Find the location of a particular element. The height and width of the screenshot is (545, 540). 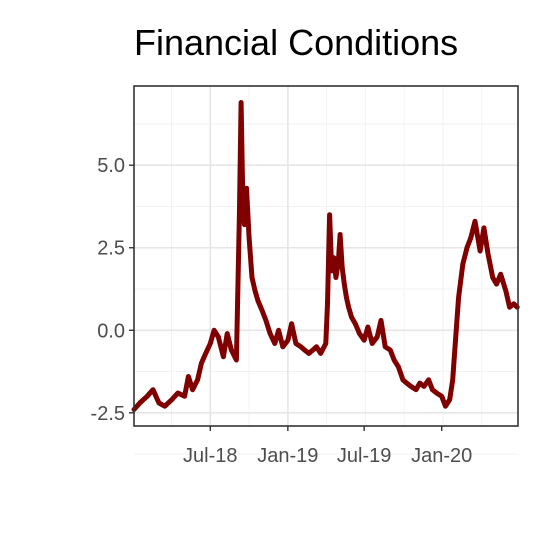

x-tick-label: Jul-19 is located at coordinates (364, 456).